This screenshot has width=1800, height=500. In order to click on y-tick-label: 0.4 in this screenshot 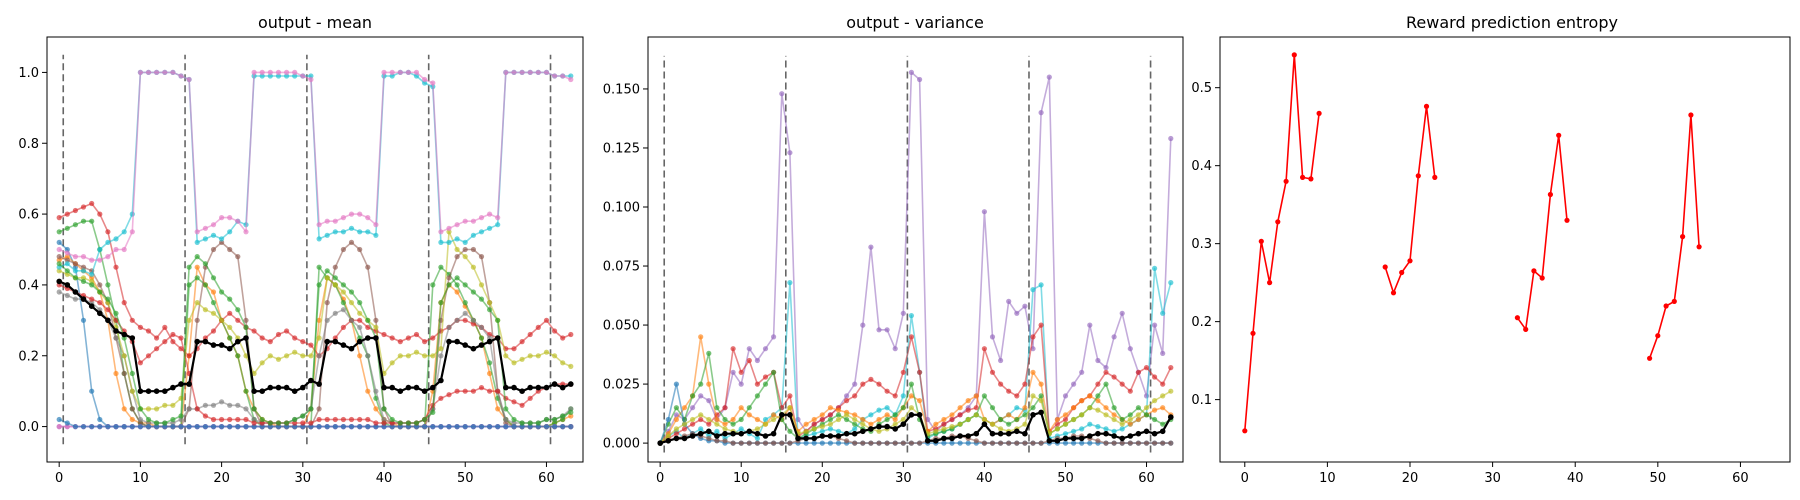, I will do `click(1201, 166)`.